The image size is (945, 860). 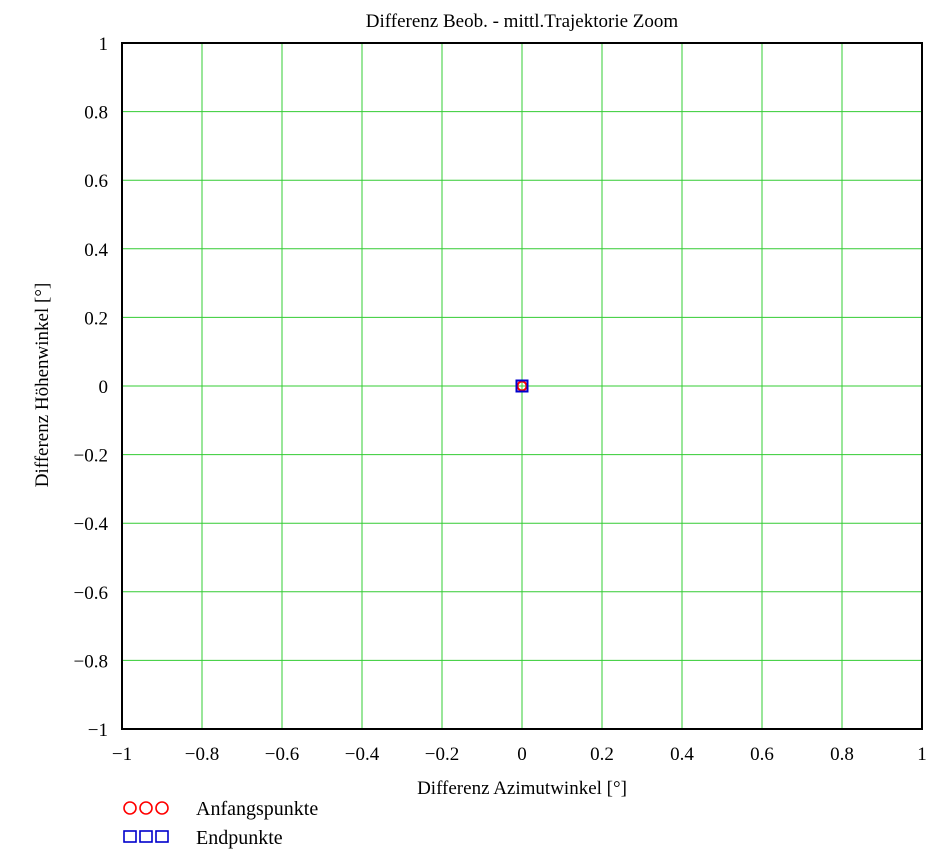 What do you see at coordinates (282, 754) in the screenshot?
I see `x-tick-label: −0.6` at bounding box center [282, 754].